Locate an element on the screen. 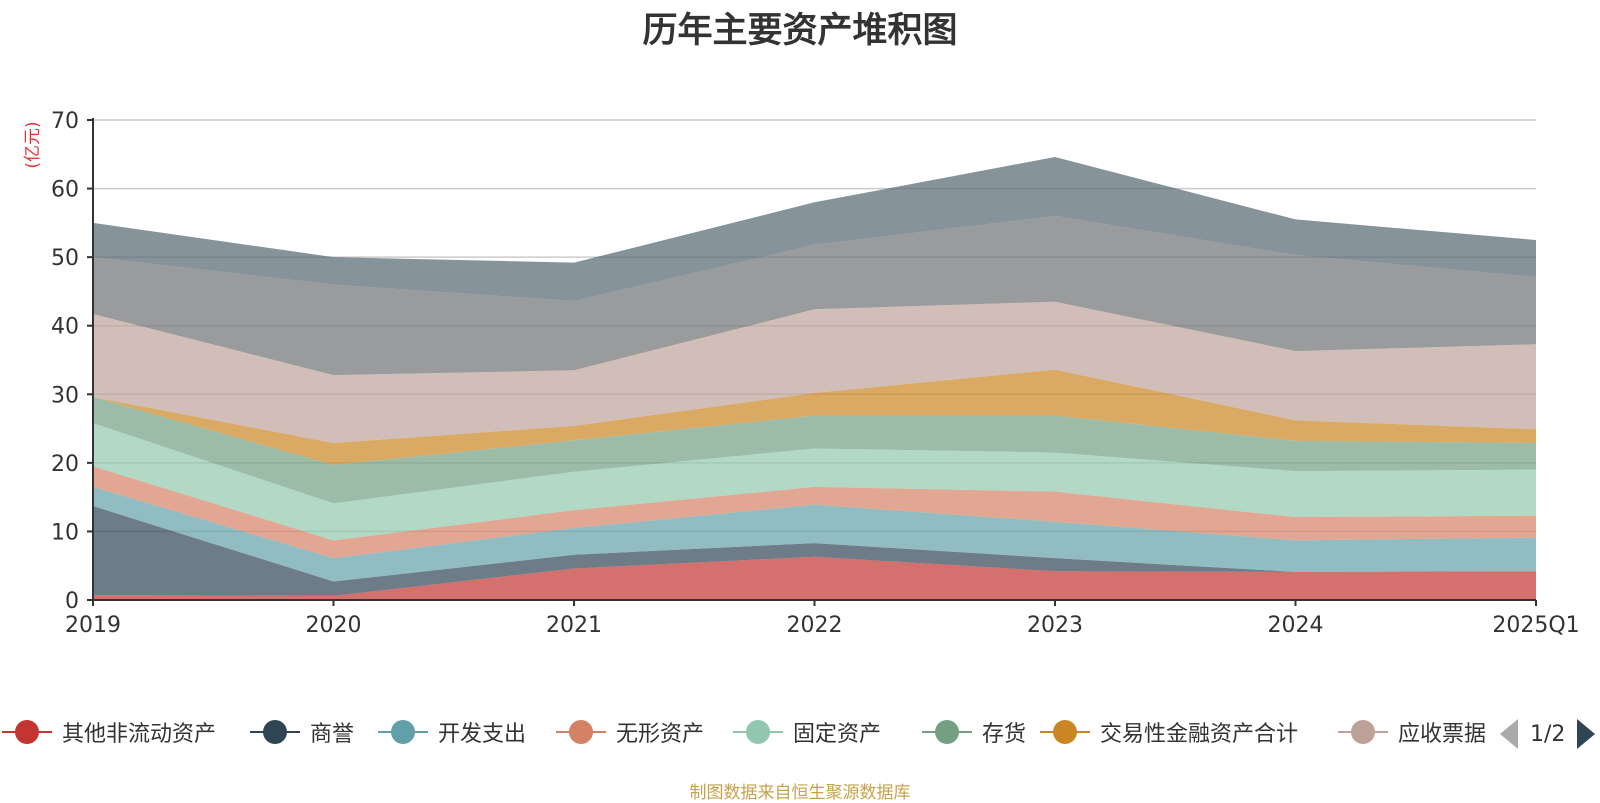 The height and width of the screenshot is (803, 1600). legend-page-indicator: 1/2 is located at coordinates (1548, 734).